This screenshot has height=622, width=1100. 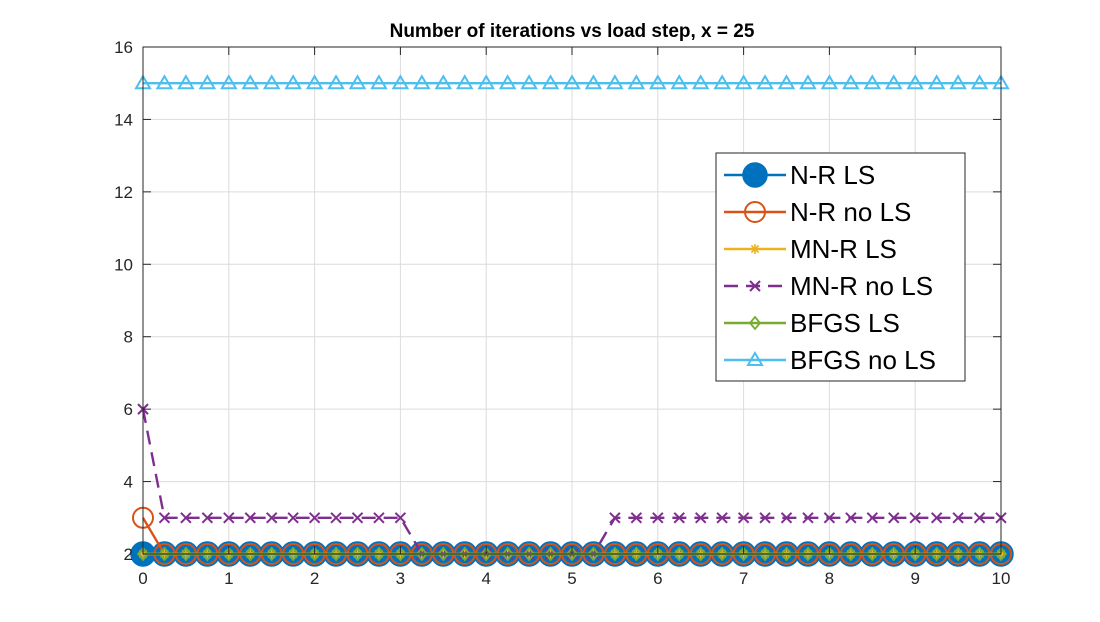 What do you see at coordinates (314, 578) in the screenshot?
I see `x-tick-label: 2` at bounding box center [314, 578].